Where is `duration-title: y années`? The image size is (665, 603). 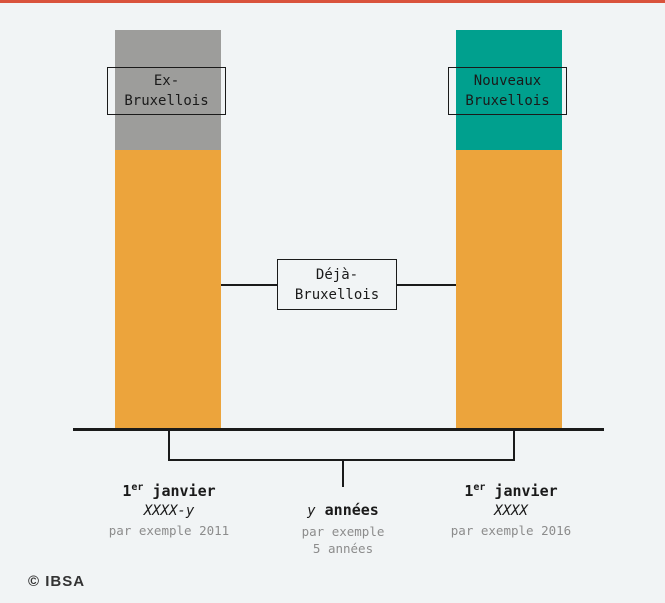
duration-title: y années is located at coordinates (343, 510).